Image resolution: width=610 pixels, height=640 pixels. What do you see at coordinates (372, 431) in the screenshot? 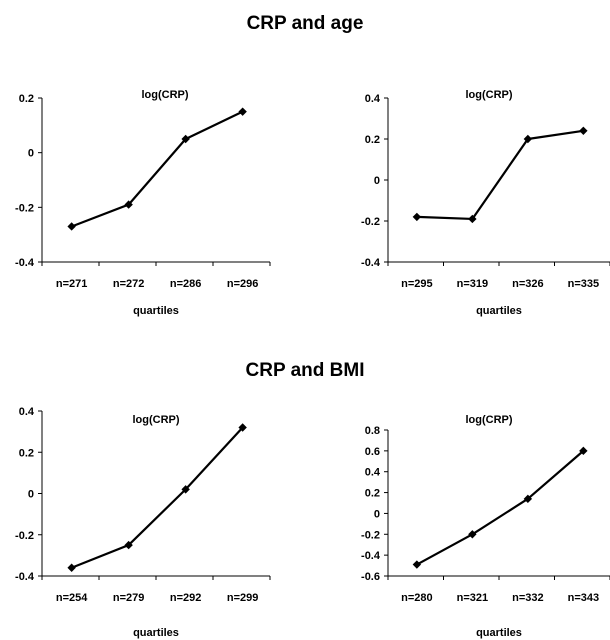
I see `y-tick-label: 0.8` at bounding box center [372, 431].